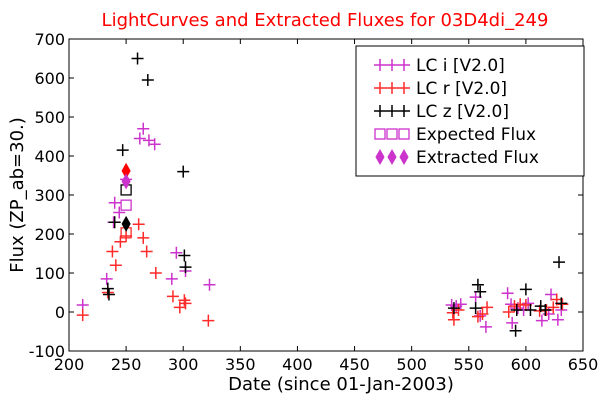  I want to click on x-tick-label: 400, so click(297, 364).